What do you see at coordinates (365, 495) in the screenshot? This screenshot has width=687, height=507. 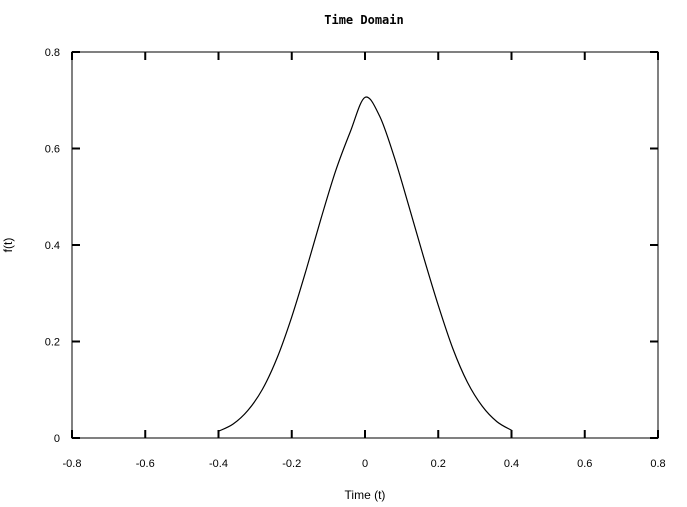 I see `x-axis-label: Time (t)` at bounding box center [365, 495].